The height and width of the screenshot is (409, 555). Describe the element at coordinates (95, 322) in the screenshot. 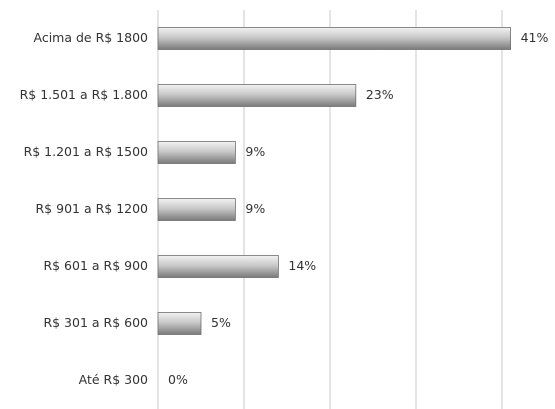

I see `y-tick-label: R$ 301 a R$ 600` at that location.